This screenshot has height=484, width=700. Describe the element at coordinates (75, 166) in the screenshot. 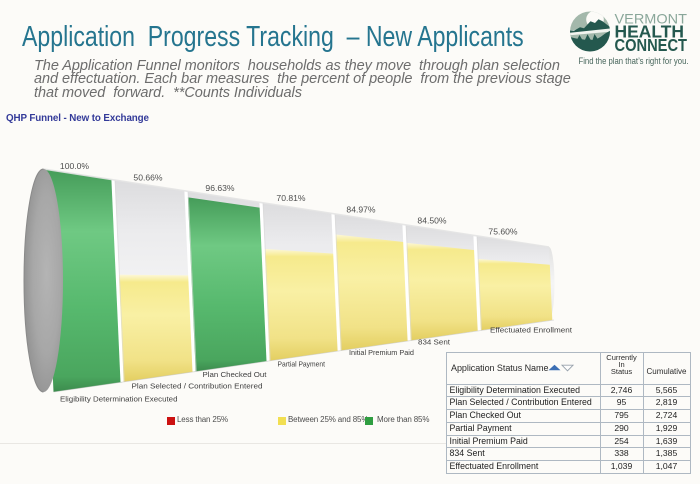

I see `svg-text: 100.0%` at that location.